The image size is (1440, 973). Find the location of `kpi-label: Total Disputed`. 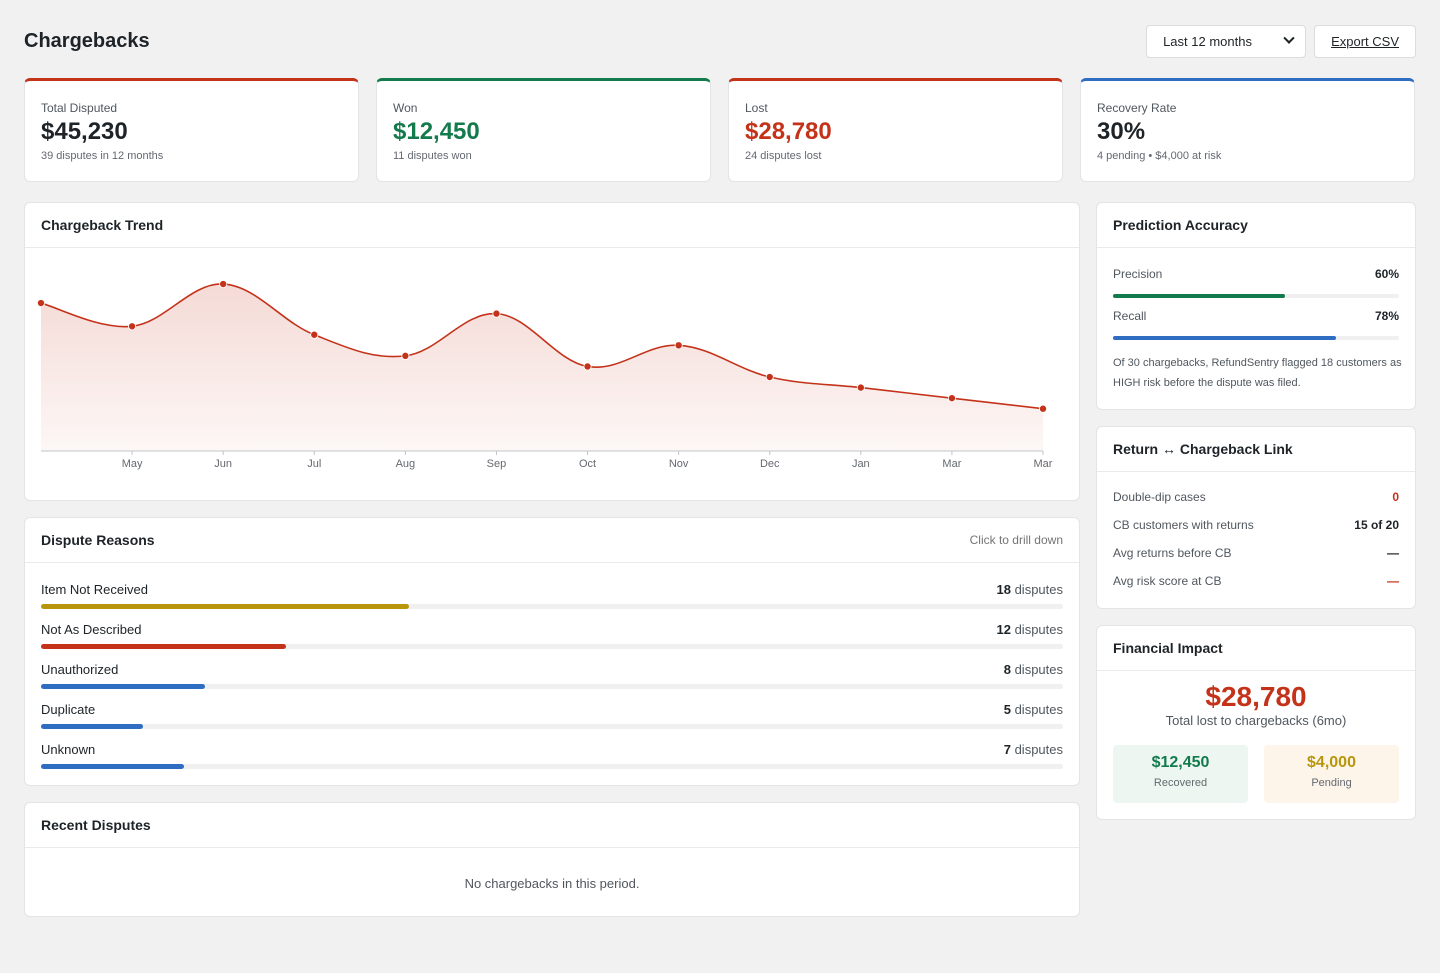

kpi-label: Total Disputed is located at coordinates (79, 108).